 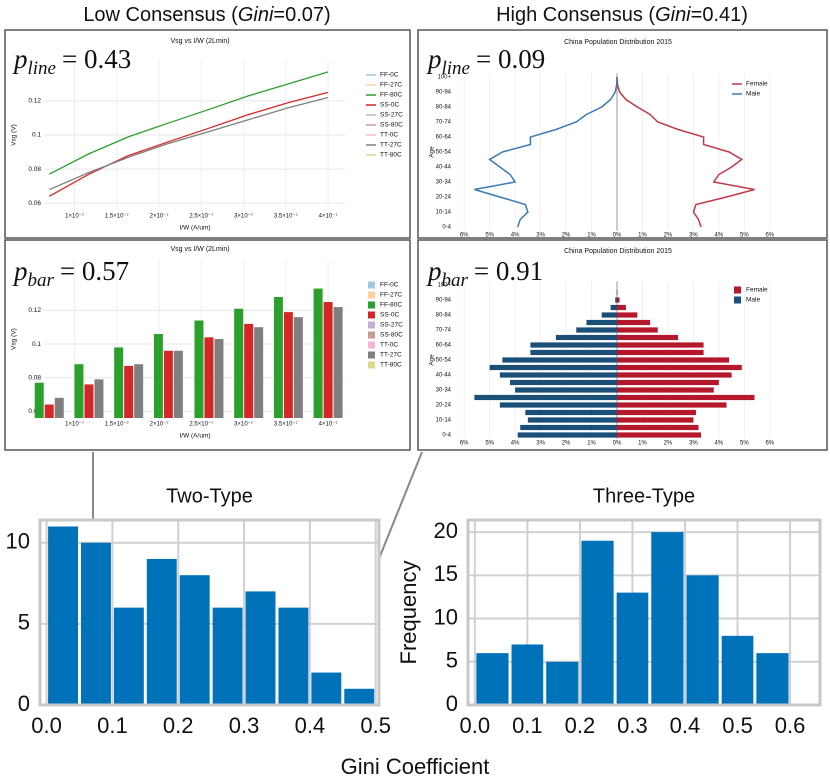 I want to click on y-tick-label: 70-74, so click(x=444, y=123).